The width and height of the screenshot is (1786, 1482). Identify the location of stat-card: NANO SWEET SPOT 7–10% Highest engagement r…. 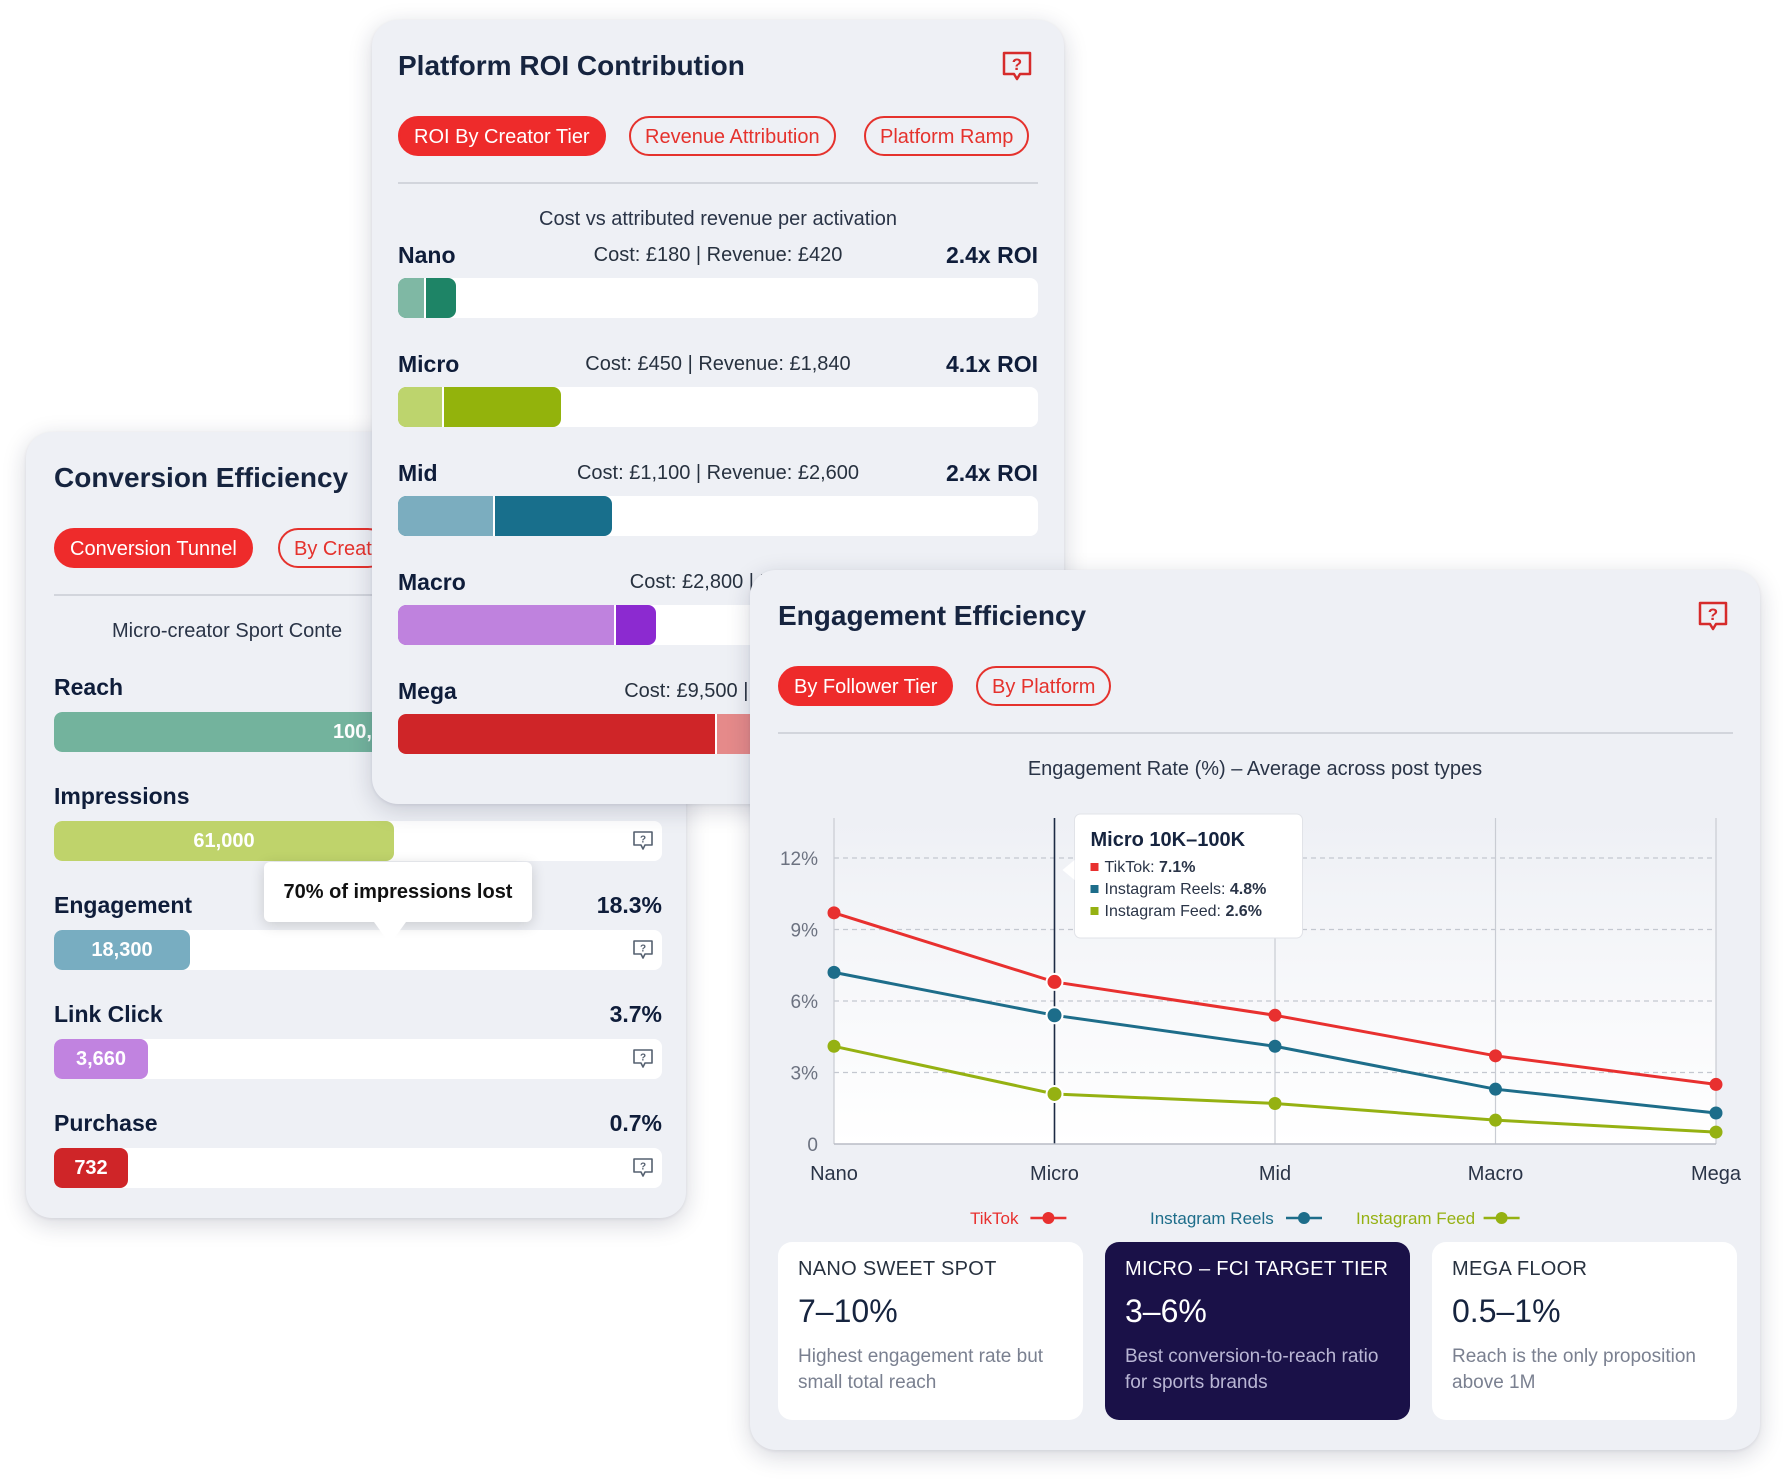
(930, 1331).